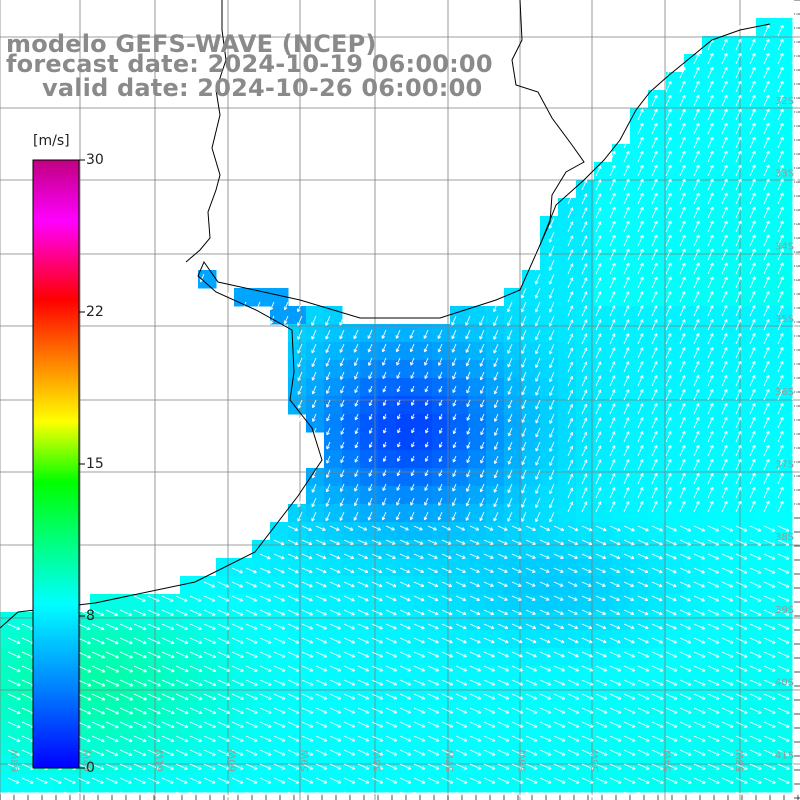 The height and width of the screenshot is (800, 800). Describe the element at coordinates (305, 760) in the screenshot. I see `longitude-label: 59W` at that location.